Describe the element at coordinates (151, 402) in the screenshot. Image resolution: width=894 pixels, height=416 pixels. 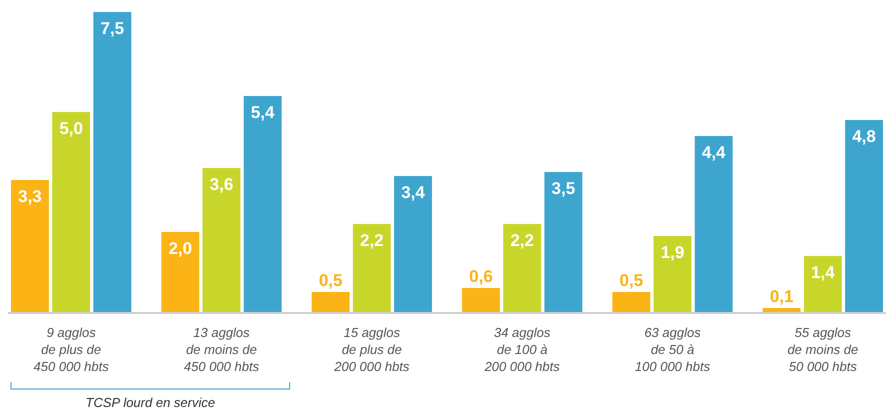
I see `text: TCSP lourd en service` at that location.